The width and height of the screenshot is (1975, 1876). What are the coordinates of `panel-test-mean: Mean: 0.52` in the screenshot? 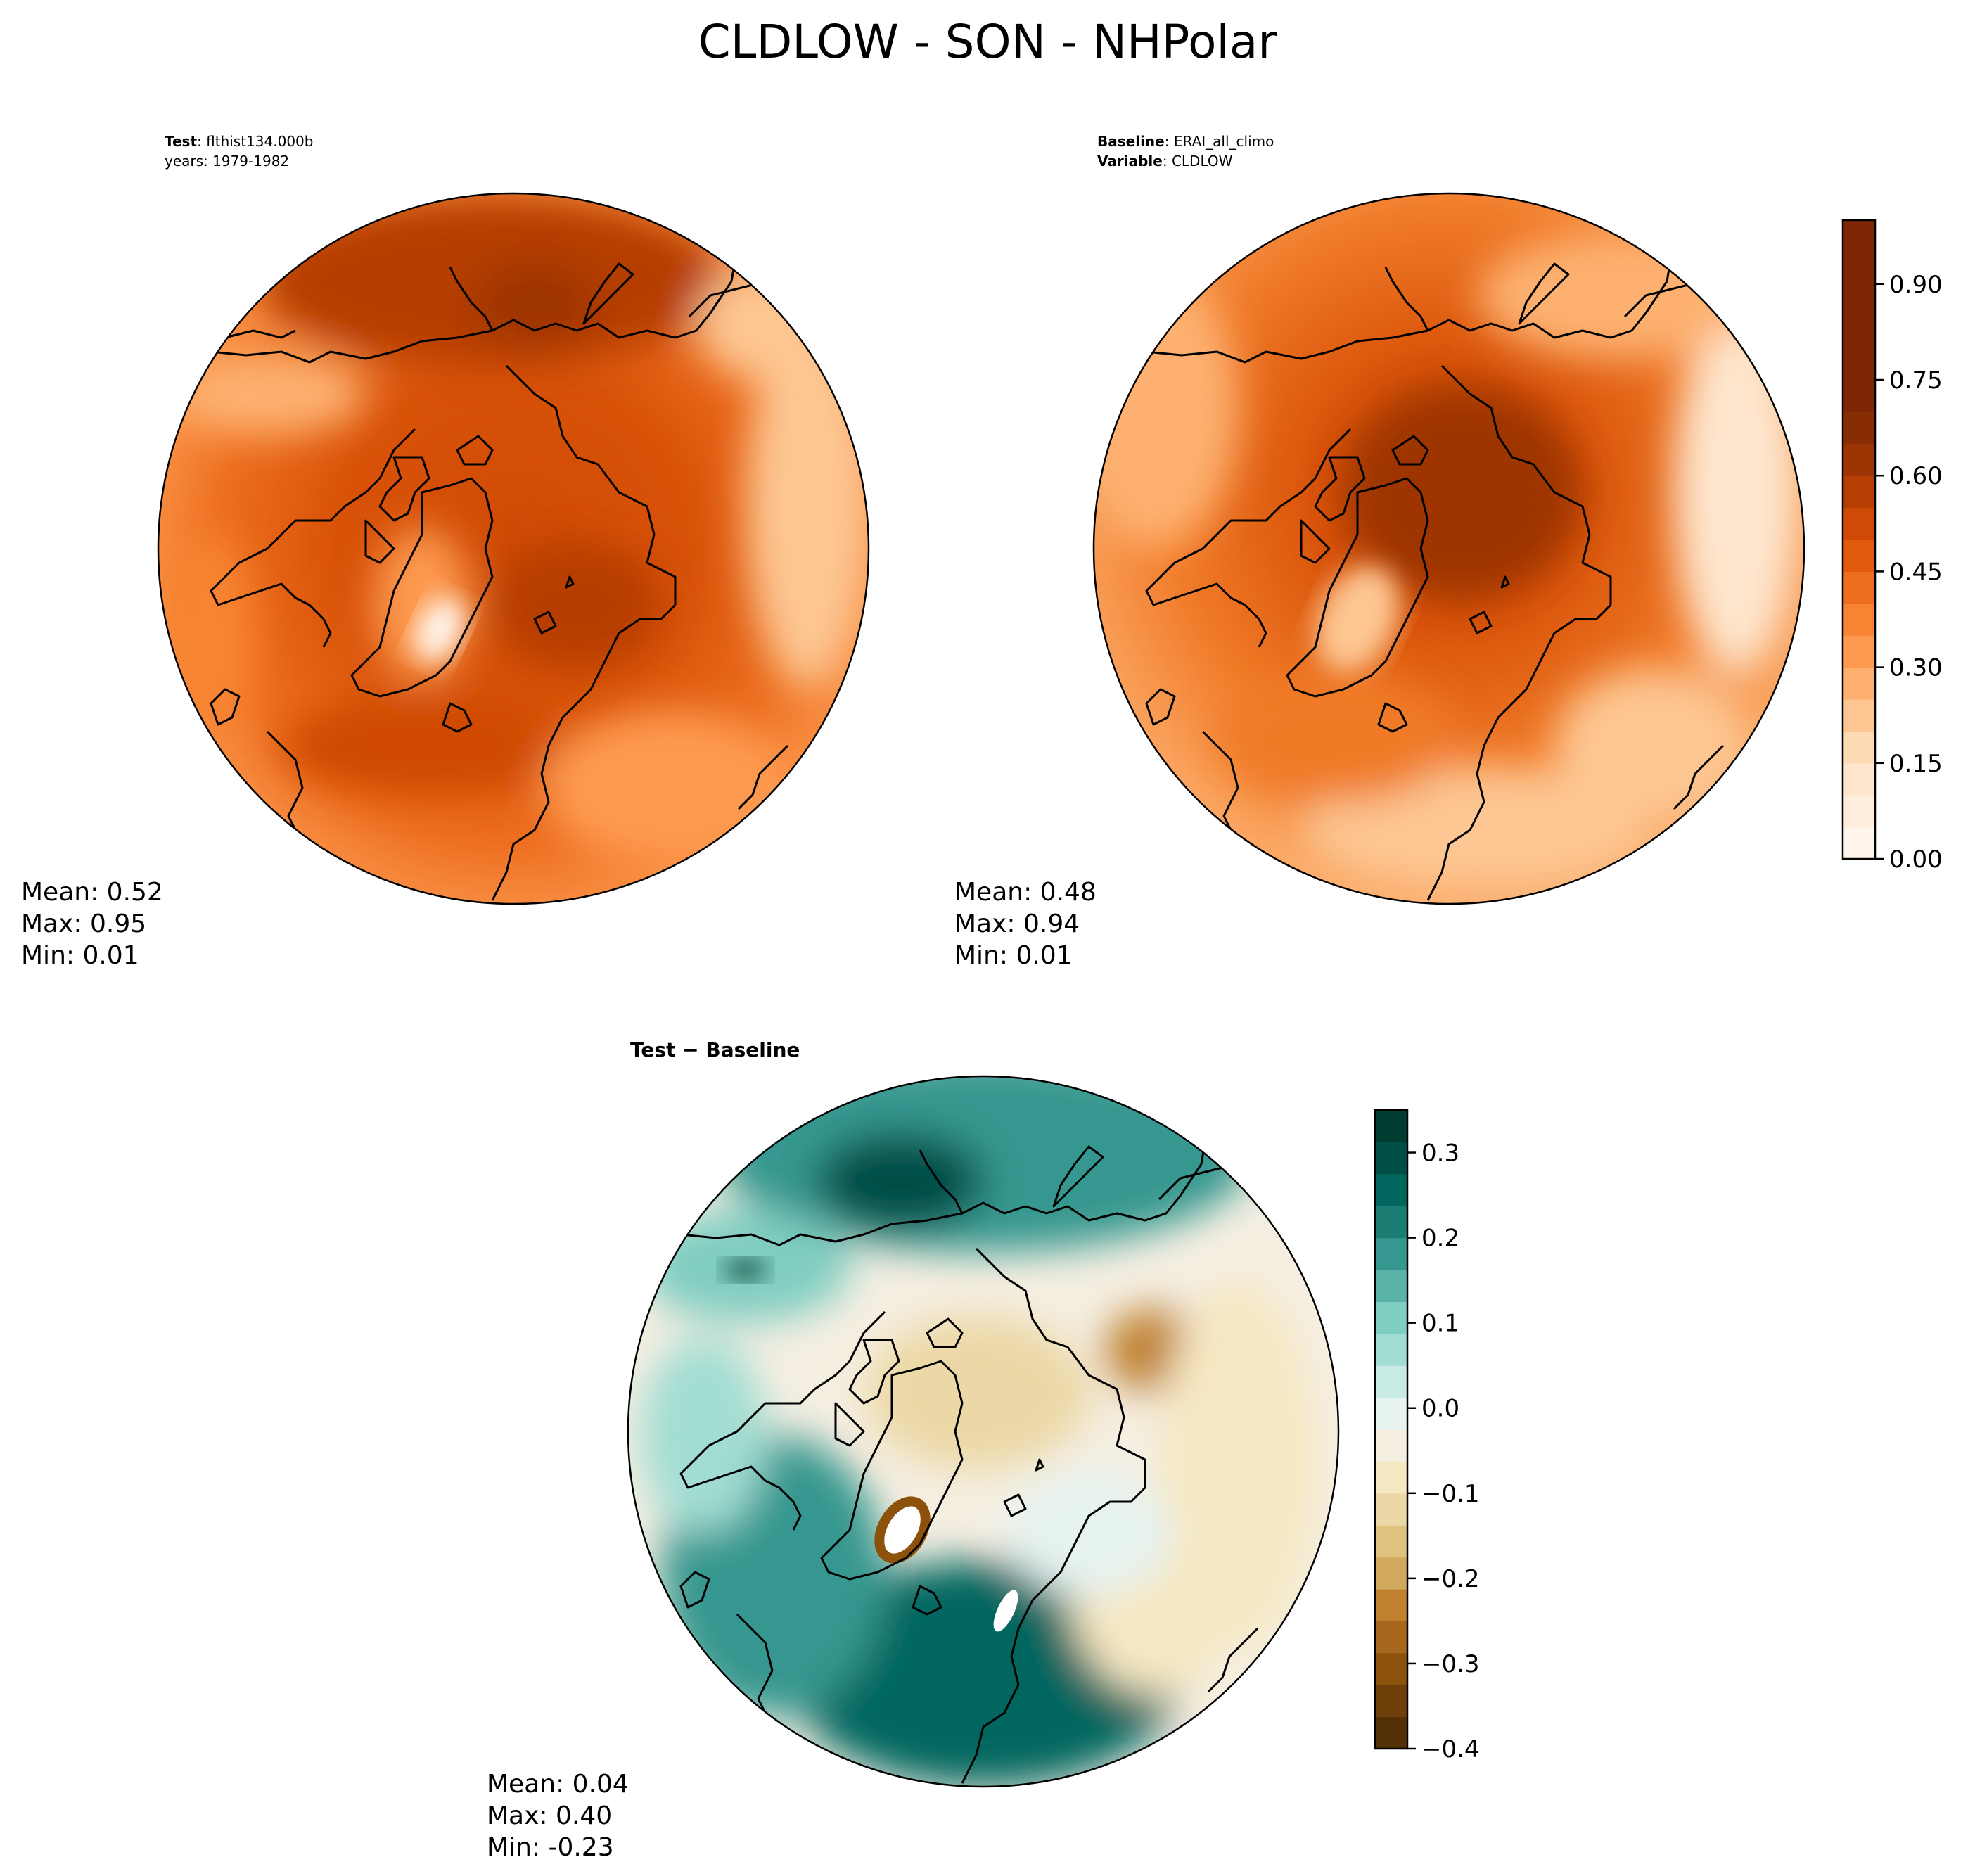 It's located at (92, 892).